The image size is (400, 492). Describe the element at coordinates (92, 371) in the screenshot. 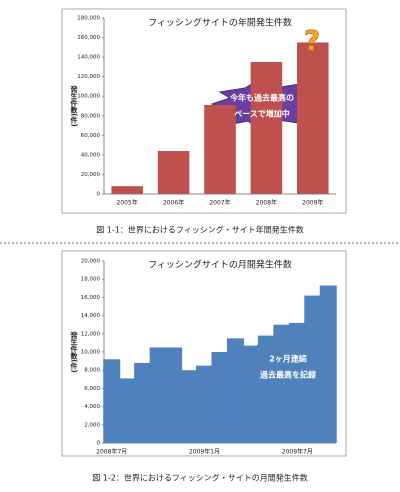

I see `y-tick-label: 8,000` at that location.